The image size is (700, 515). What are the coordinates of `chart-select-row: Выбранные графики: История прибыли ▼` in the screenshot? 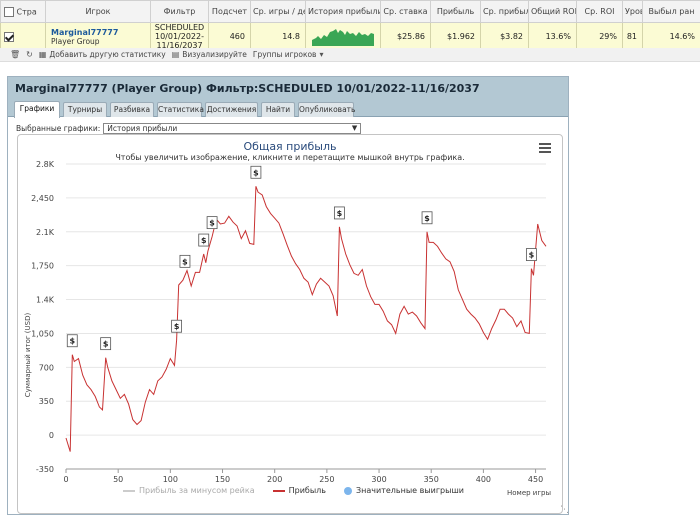 It's located at (189, 128).